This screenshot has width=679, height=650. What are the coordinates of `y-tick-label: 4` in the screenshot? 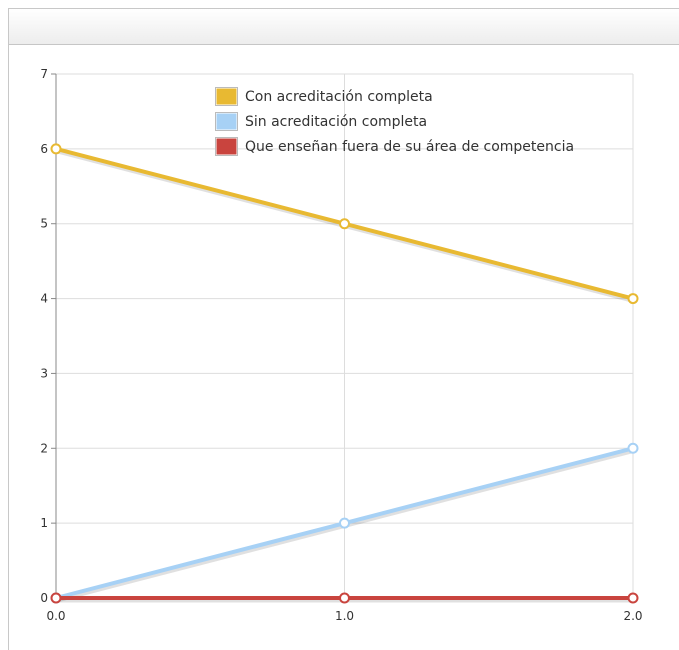 It's located at (44, 299).